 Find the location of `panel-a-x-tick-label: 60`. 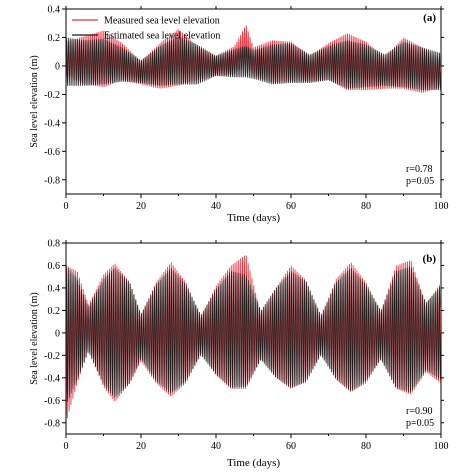

panel-a-x-tick-label: 60 is located at coordinates (291, 206).